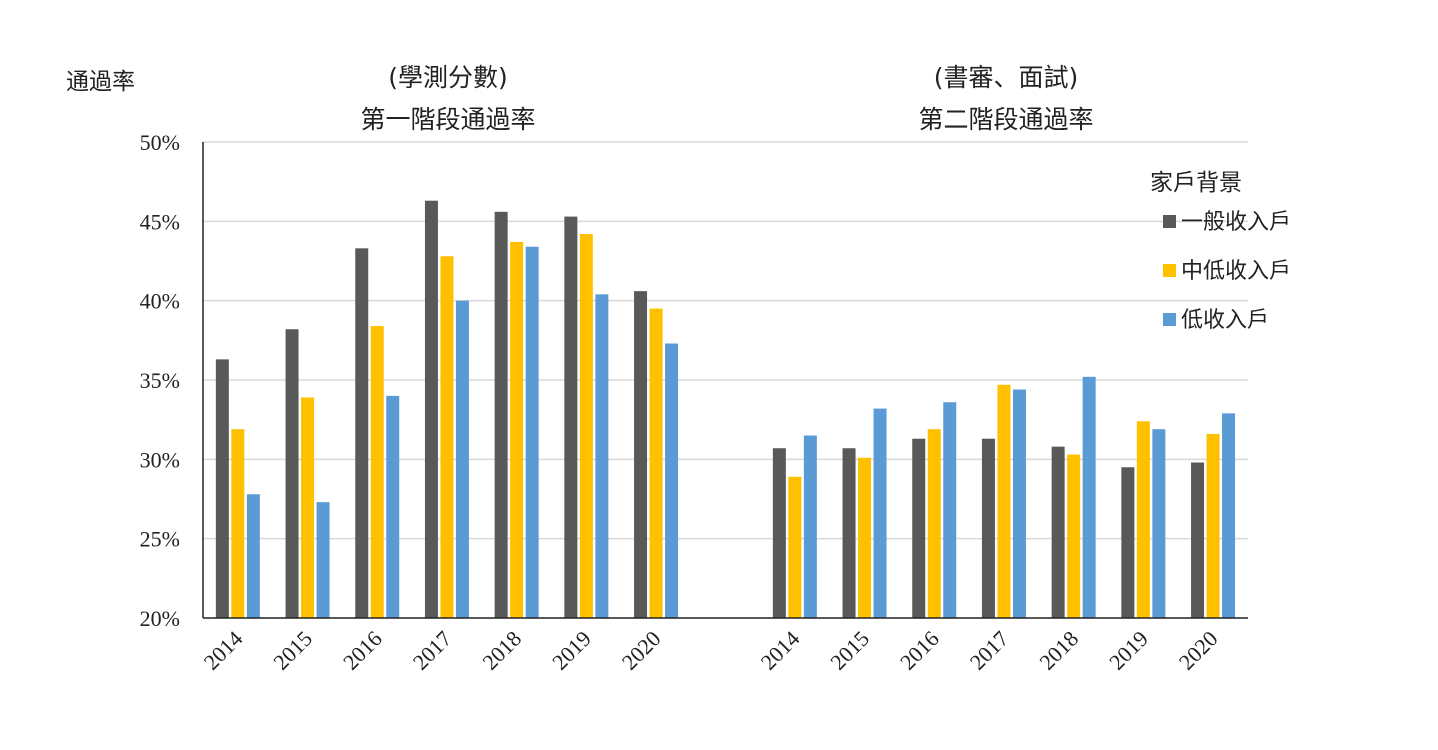 The image size is (1438, 750). Describe the element at coordinates (160, 459) in the screenshot. I see `y-tick-label: 30%` at that location.